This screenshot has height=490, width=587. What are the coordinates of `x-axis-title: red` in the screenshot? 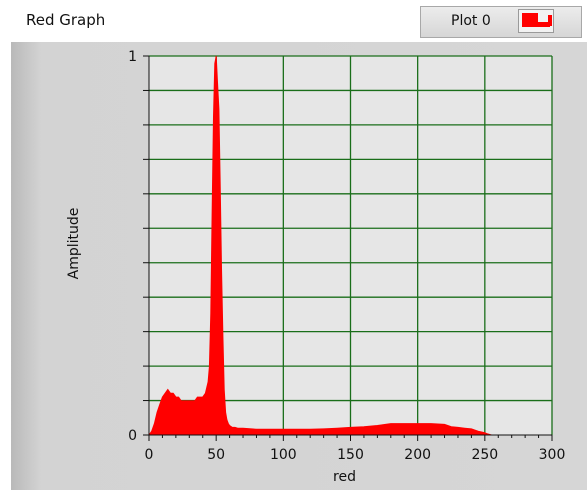 It's located at (344, 477).